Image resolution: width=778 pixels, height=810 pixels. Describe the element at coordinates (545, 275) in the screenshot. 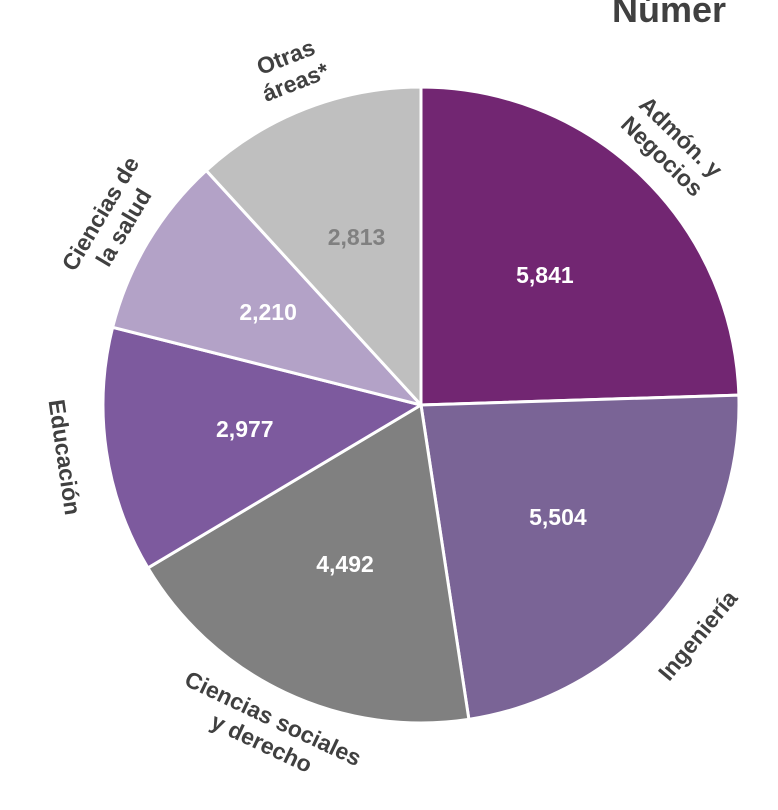

I see `value-label-admon-y-negocios: 5,841` at that location.